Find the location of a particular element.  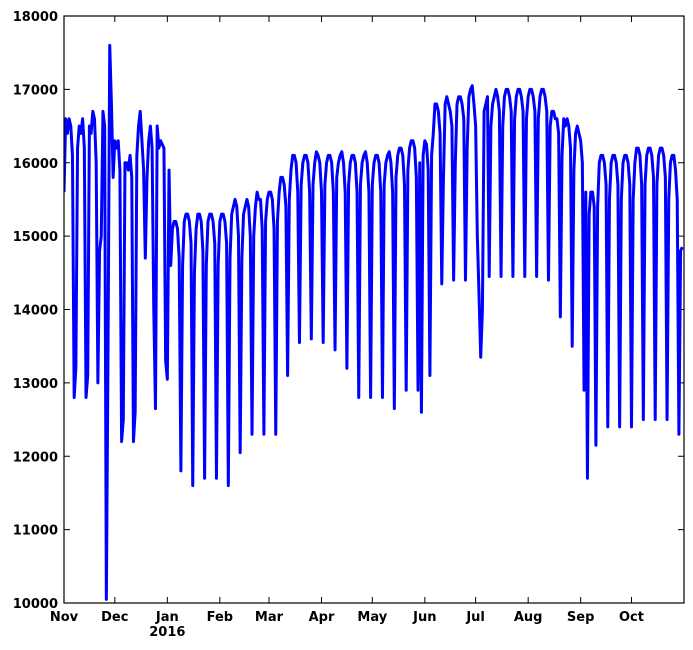

x-tick-label: Jan 2016 is located at coordinates (167, 625).